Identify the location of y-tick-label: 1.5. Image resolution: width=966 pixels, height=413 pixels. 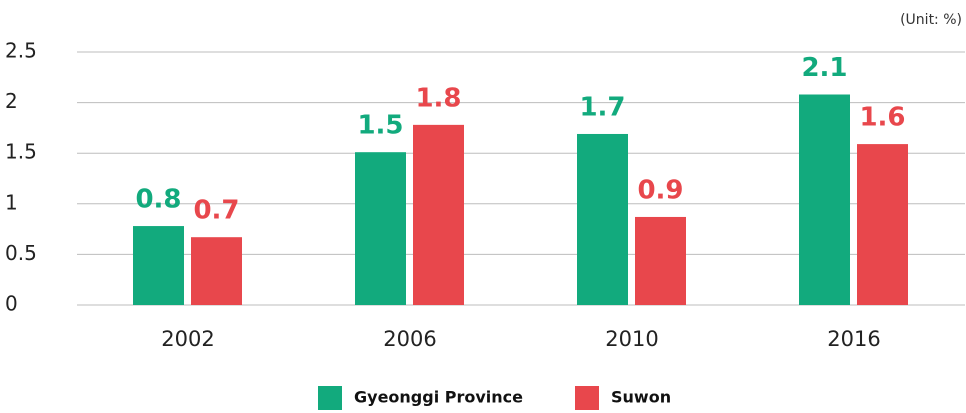
(21, 152).